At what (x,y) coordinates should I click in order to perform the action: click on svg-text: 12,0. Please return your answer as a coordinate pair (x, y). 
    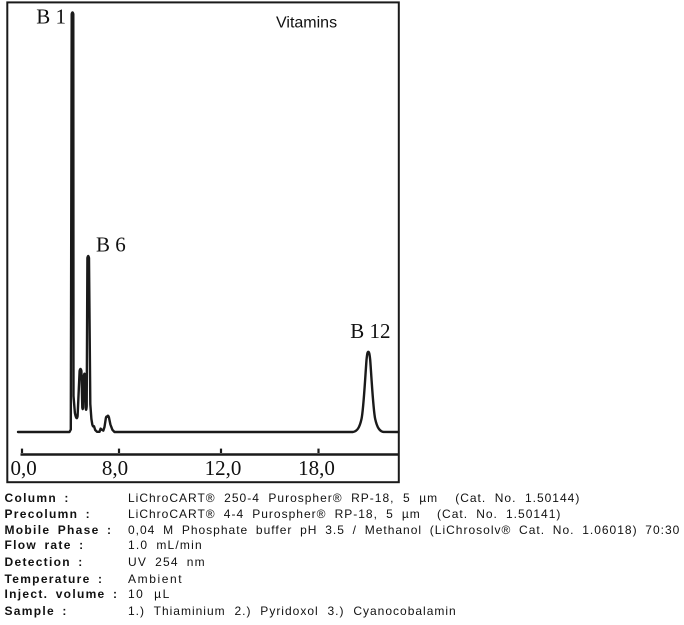
    Looking at the image, I should click on (223, 468).